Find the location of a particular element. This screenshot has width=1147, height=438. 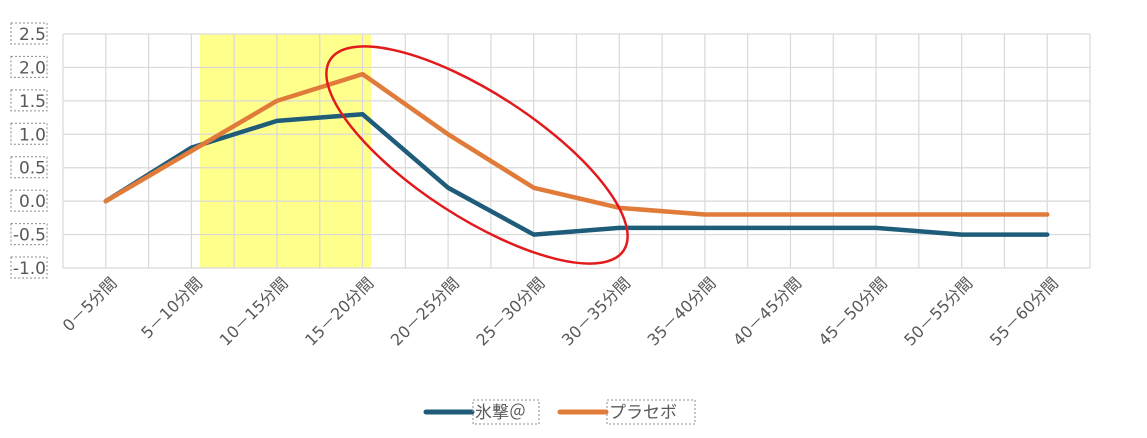

ytick-label: 1.5 is located at coordinates (32, 102).